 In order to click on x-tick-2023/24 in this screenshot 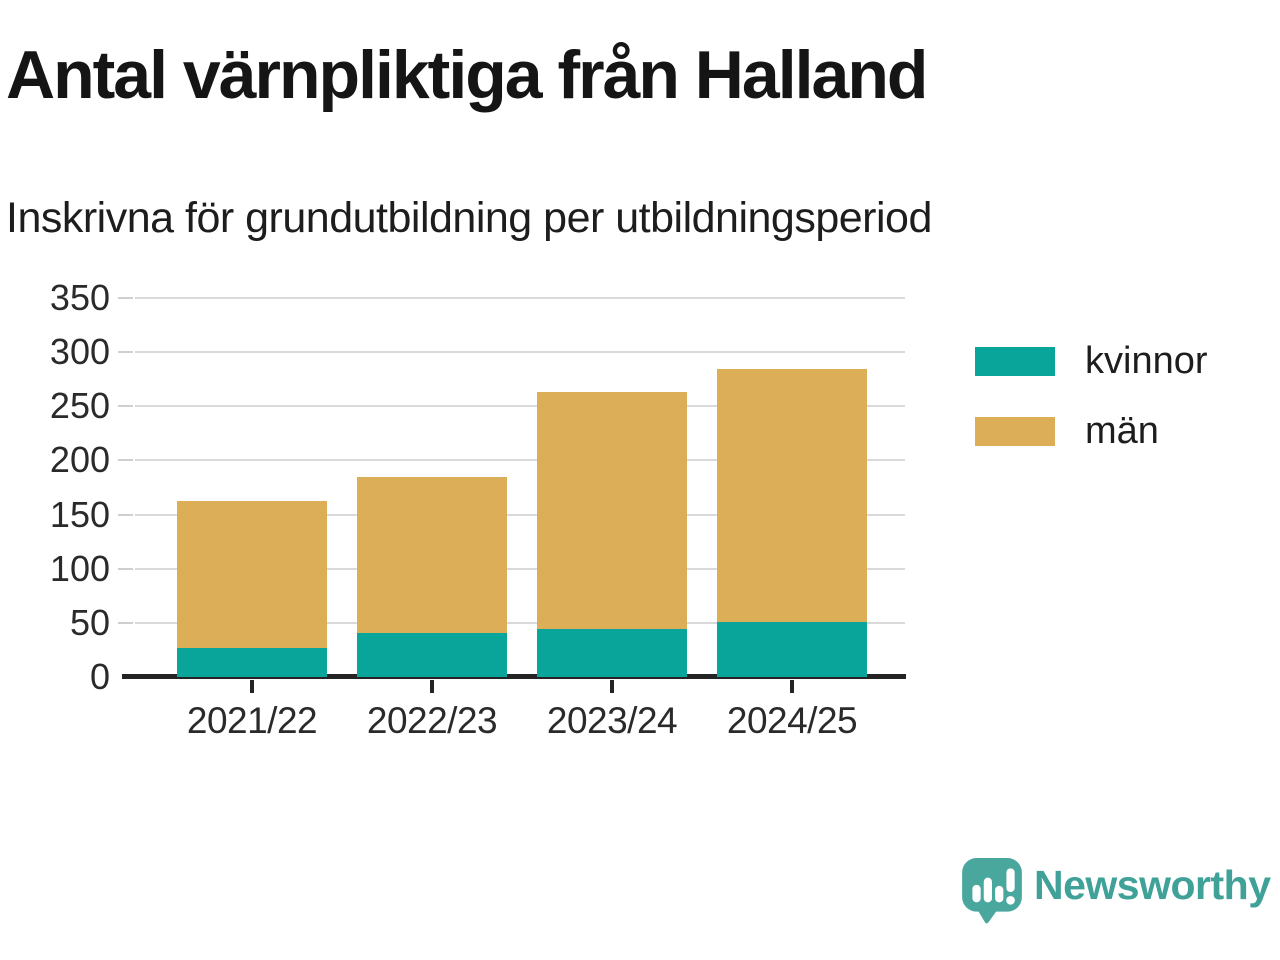, I will do `click(612, 686)`.